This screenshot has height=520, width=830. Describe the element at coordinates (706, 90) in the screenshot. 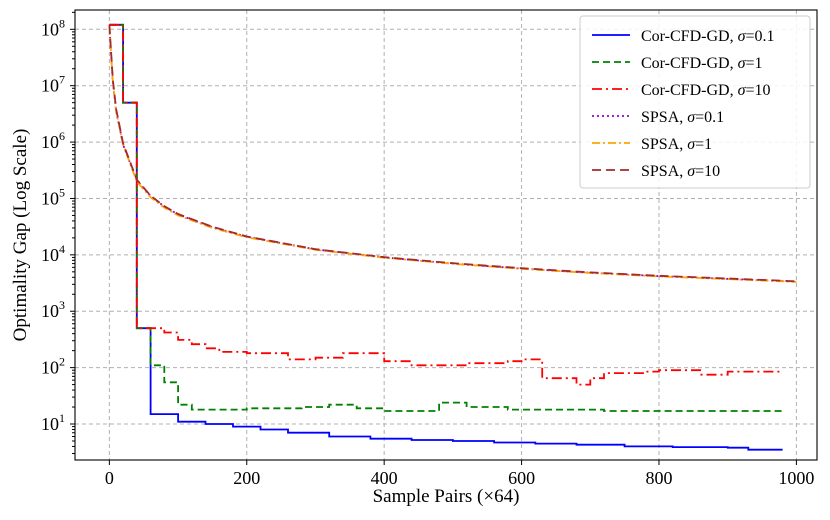

I see `legend-label: Cor-CFD-GD, σ=10` at that location.